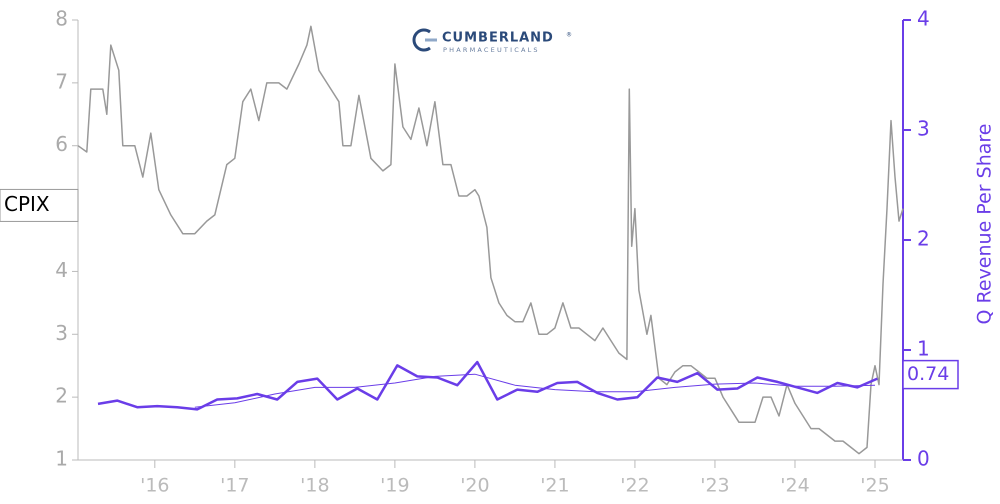  Describe the element at coordinates (714, 486) in the screenshot. I see `x-tick-label: '23` at that location.